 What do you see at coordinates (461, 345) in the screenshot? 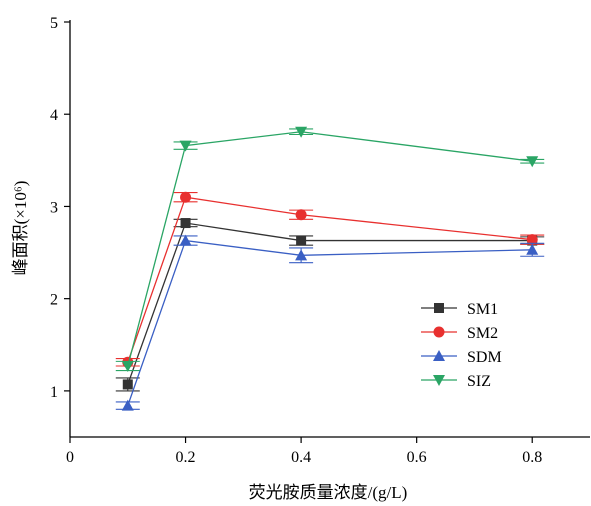
I see `legend: SM1 SM2 SDM SIZ` at bounding box center [461, 345].